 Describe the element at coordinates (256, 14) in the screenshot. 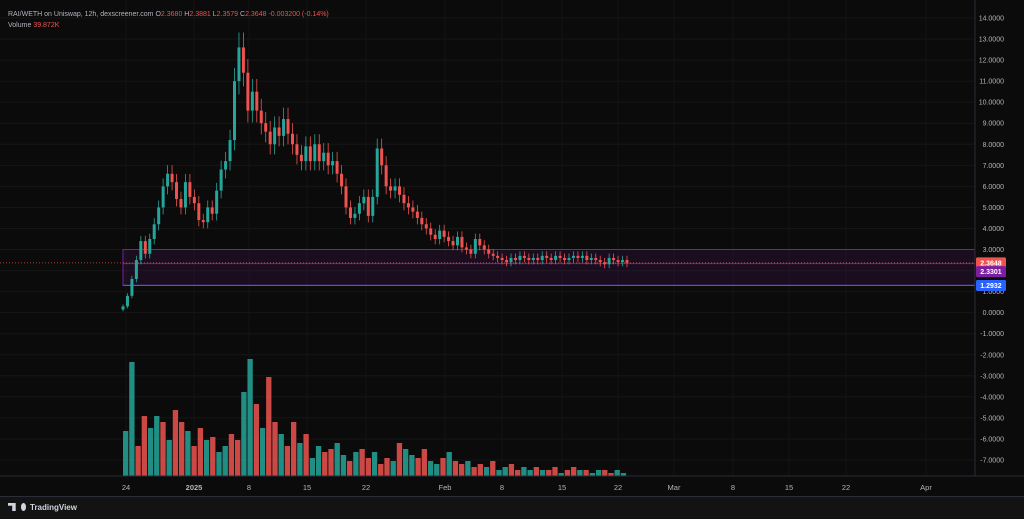

I see `close-value: 2.3648` at that location.